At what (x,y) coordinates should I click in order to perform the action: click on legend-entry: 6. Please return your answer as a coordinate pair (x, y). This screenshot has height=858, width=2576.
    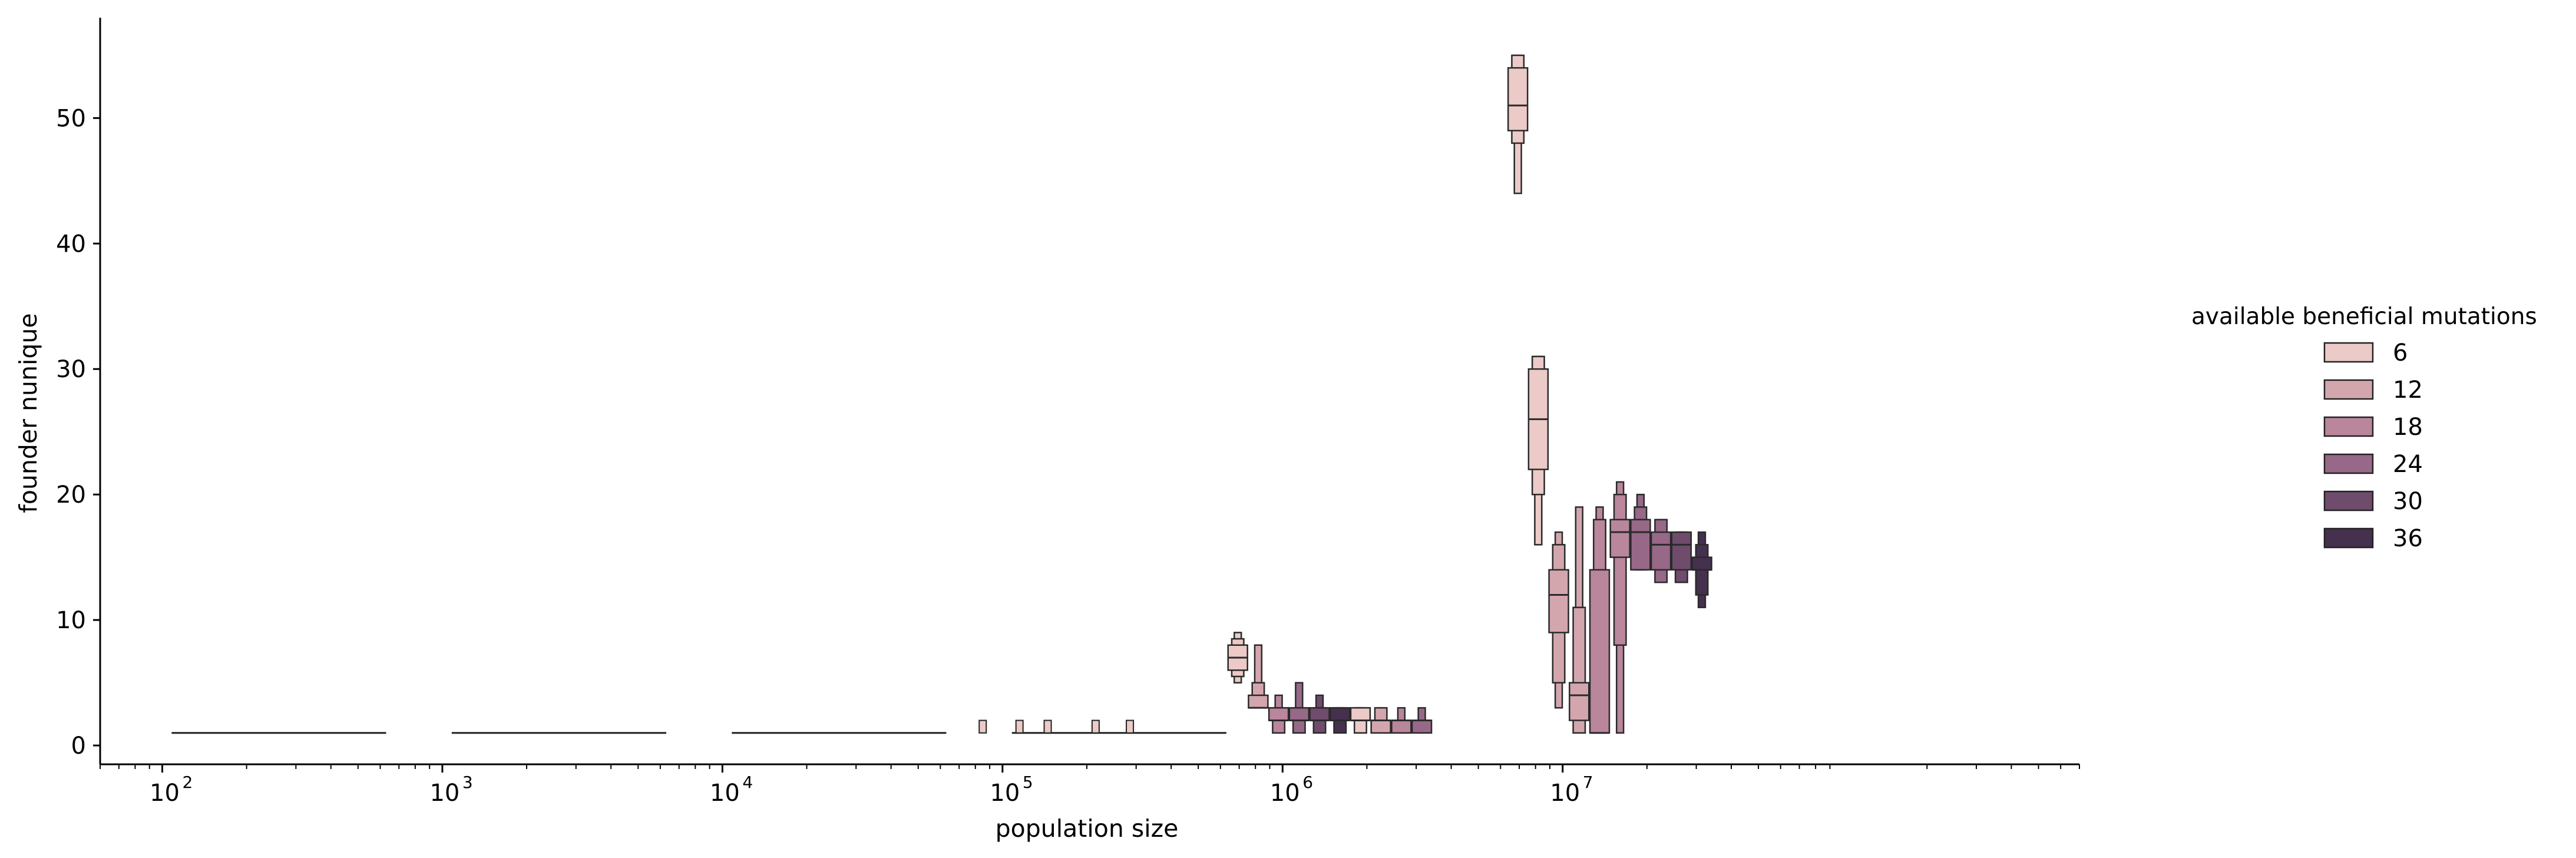
    Looking at the image, I should click on (2400, 353).